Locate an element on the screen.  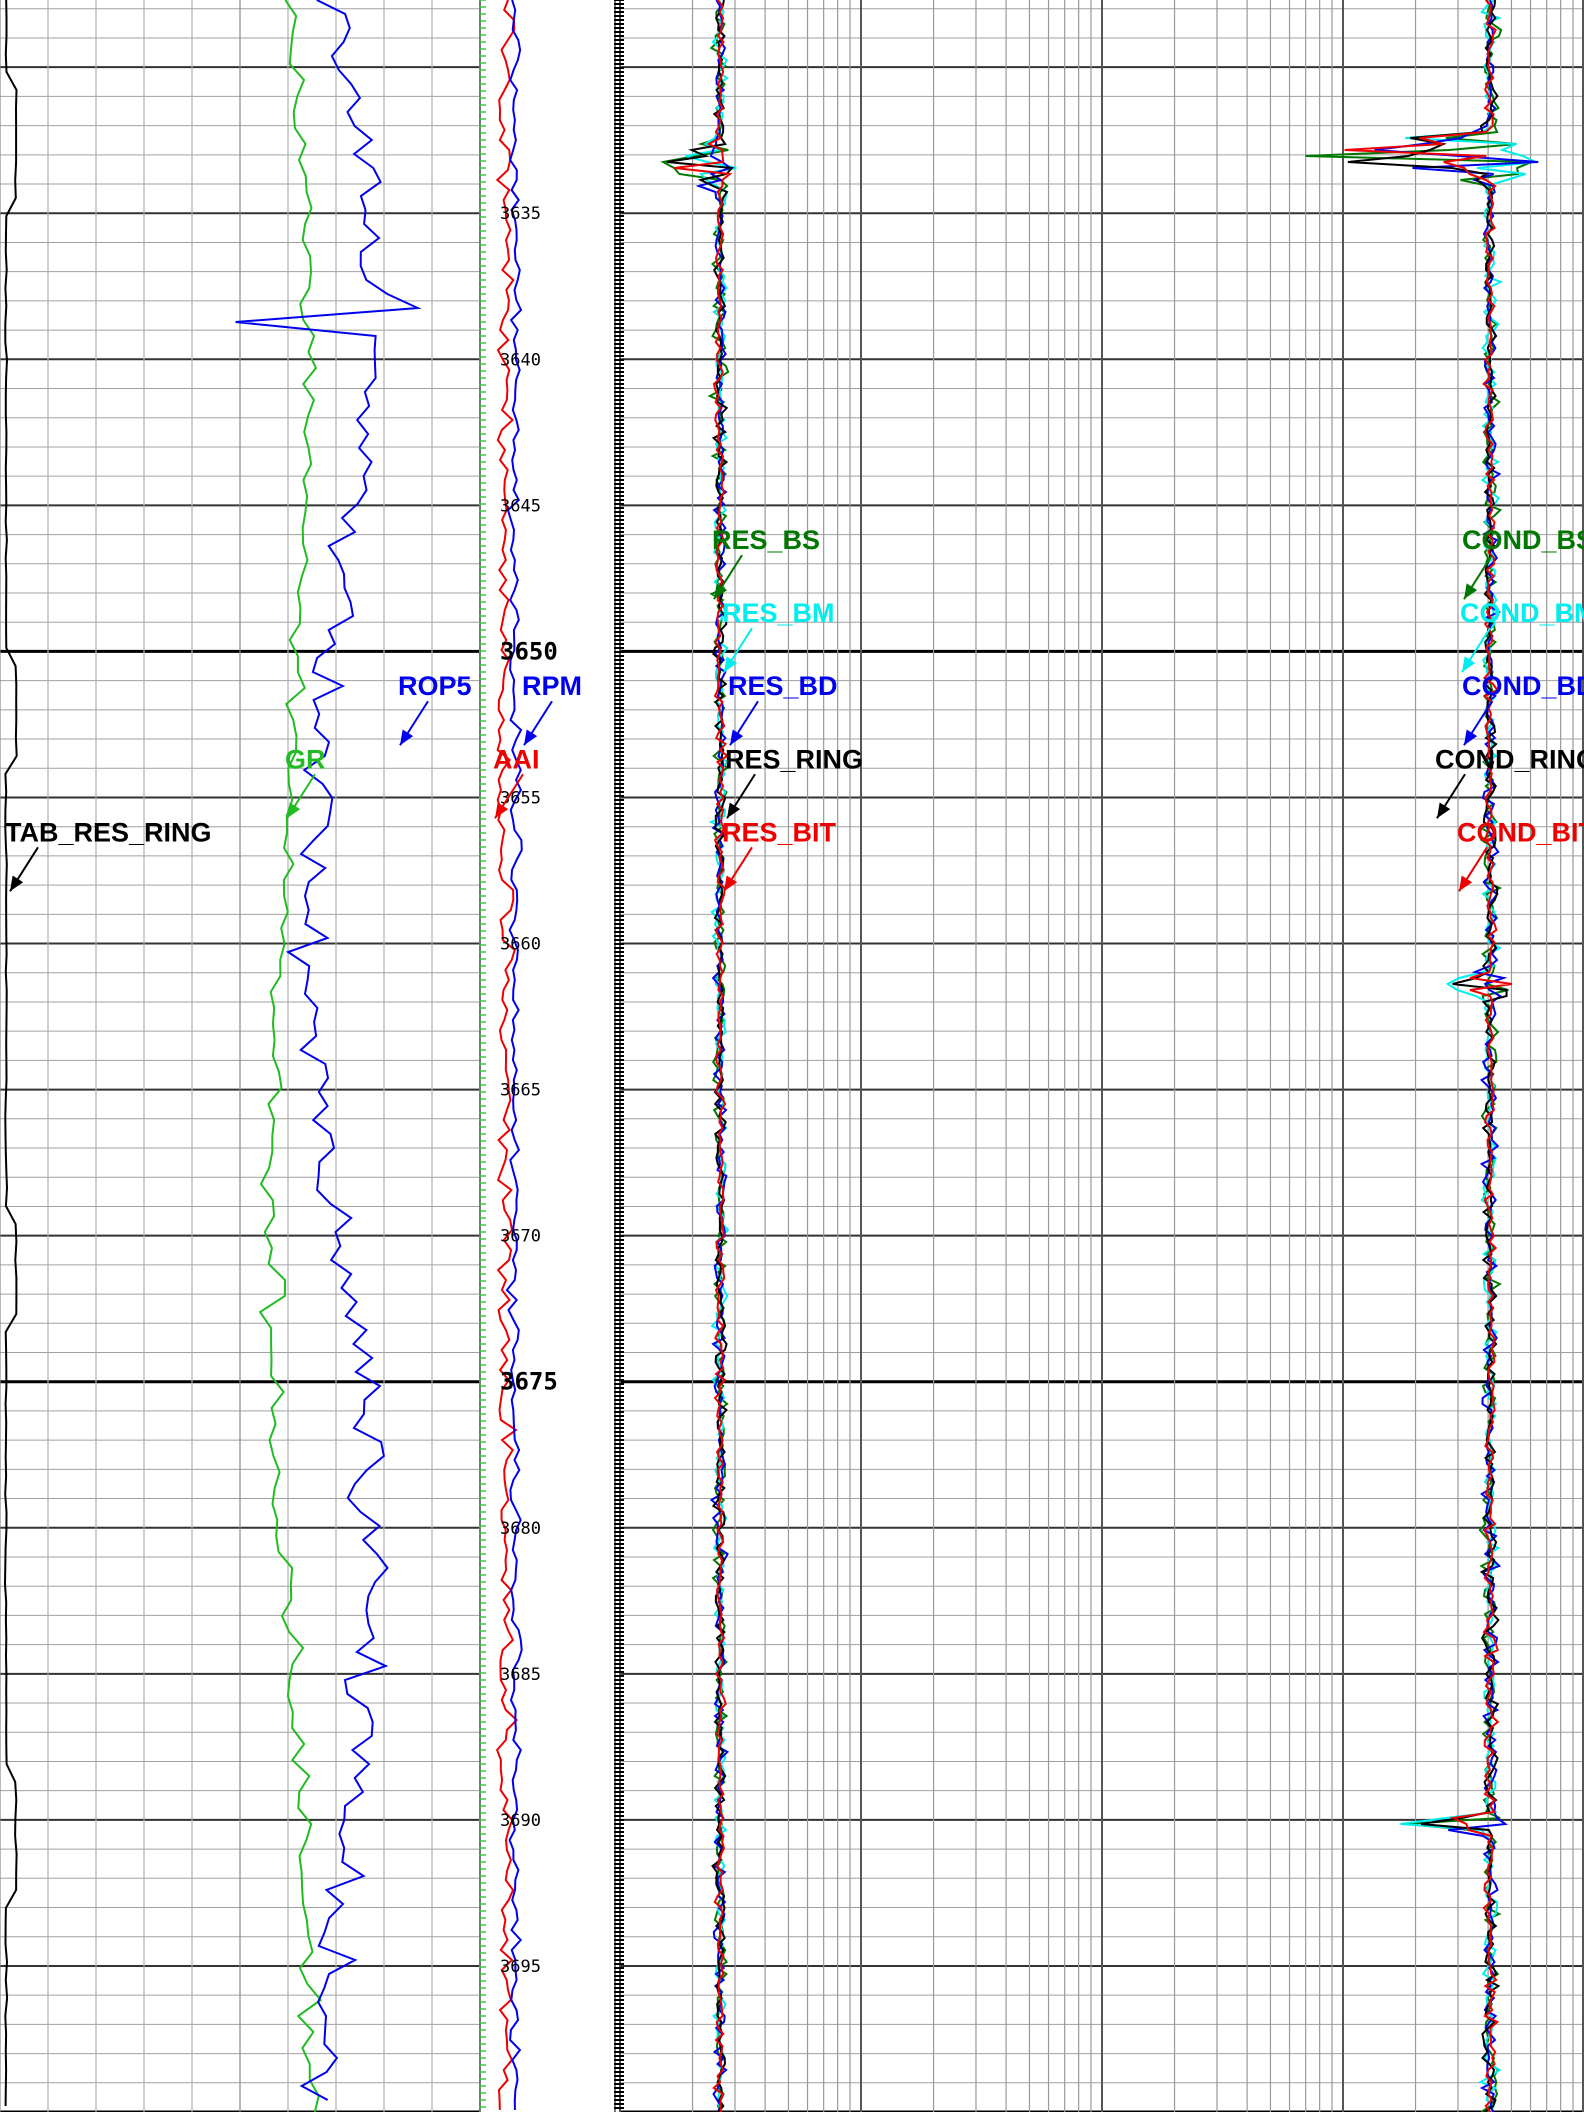
depth-tick-label: 3640 is located at coordinates (520, 360).